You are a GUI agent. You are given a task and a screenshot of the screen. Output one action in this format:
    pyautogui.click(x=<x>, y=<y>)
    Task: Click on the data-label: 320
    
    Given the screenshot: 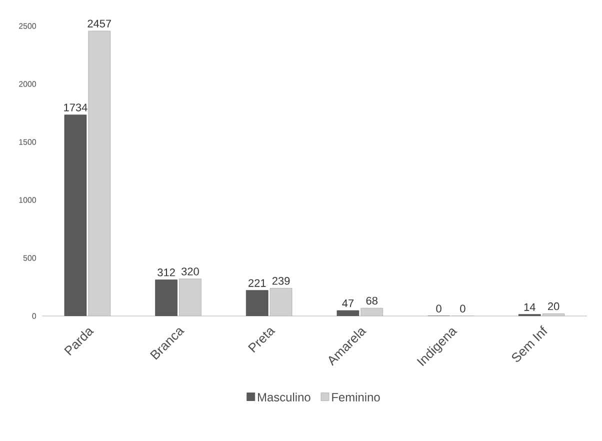 What is the action you would take?
    pyautogui.click(x=190, y=272)
    